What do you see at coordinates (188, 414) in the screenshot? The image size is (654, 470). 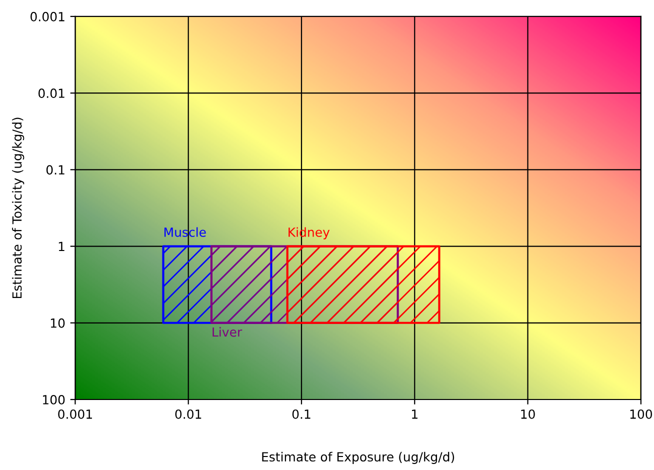 I see `x-tick-label: 0.01` at bounding box center [188, 414].